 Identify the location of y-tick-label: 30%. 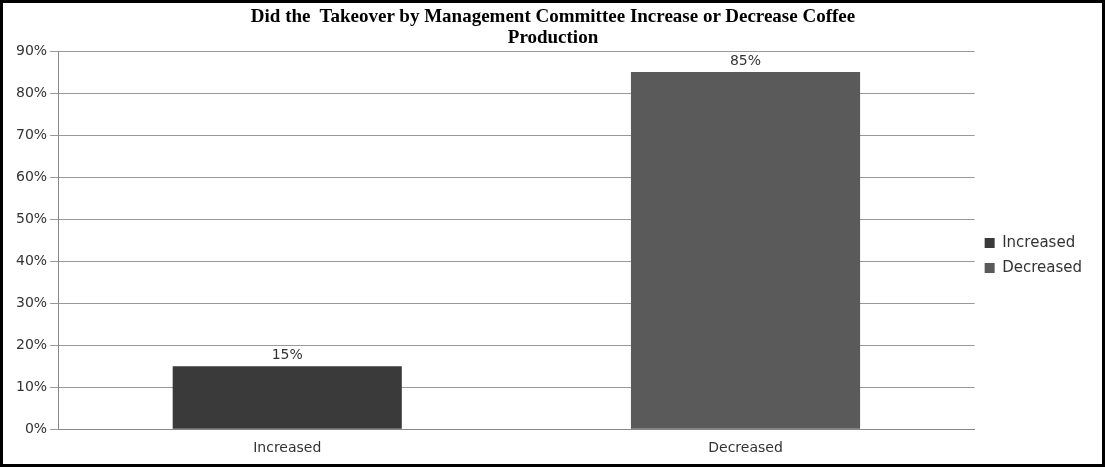
(31, 301).